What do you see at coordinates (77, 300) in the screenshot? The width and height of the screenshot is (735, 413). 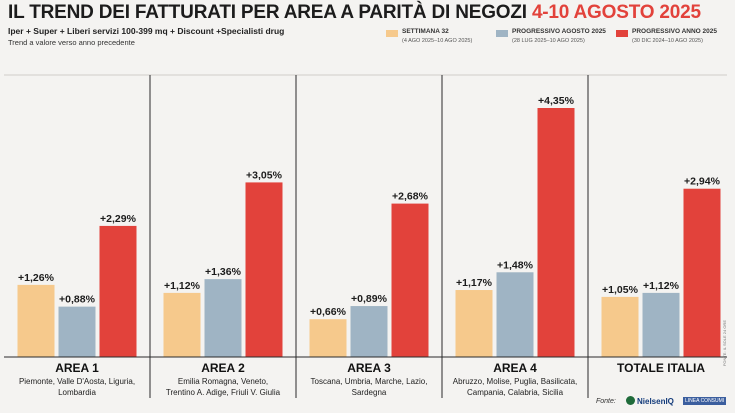 I see `data-label: +0,88%` at bounding box center [77, 300].